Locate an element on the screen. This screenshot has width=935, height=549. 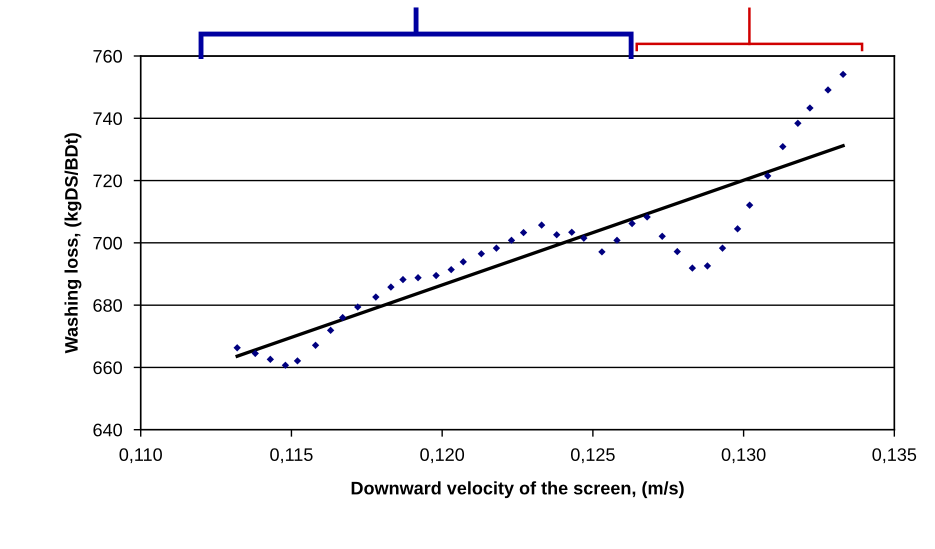
y-tick-label: 700 is located at coordinates (107, 243).